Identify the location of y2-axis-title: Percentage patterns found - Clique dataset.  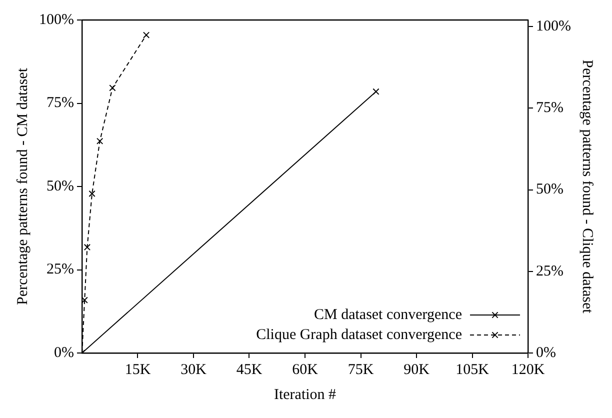
(587, 187).